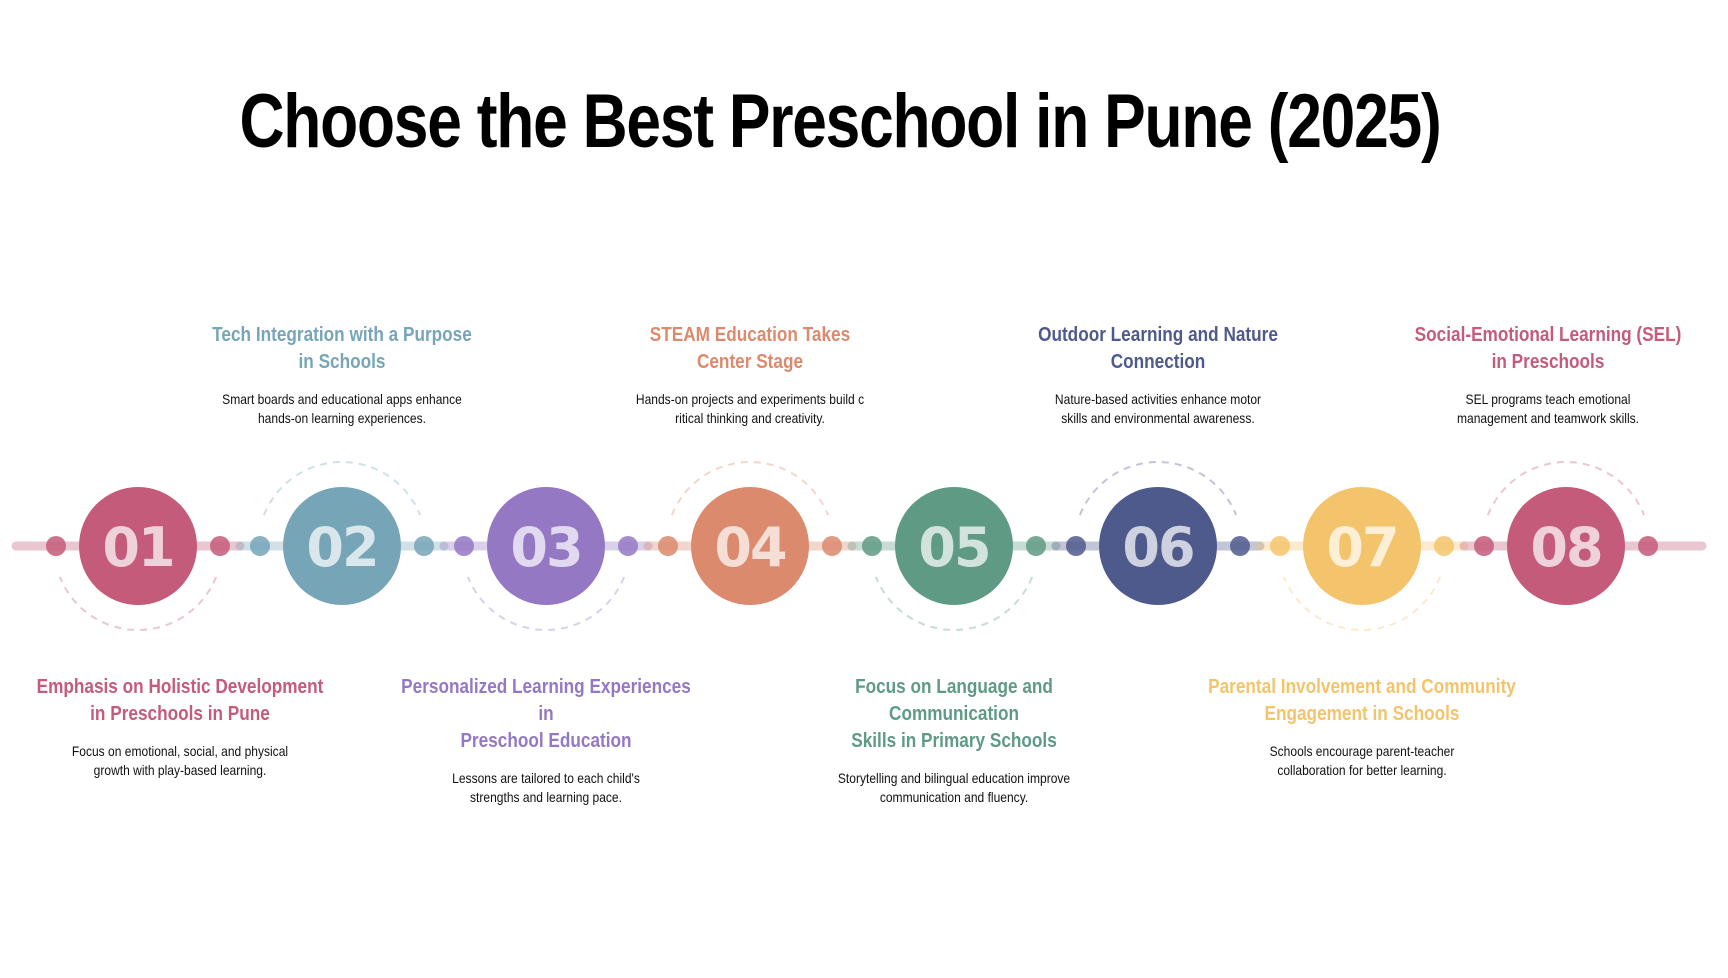 The height and width of the screenshot is (978, 1728). I want to click on step-number-05: 05, so click(953, 547).